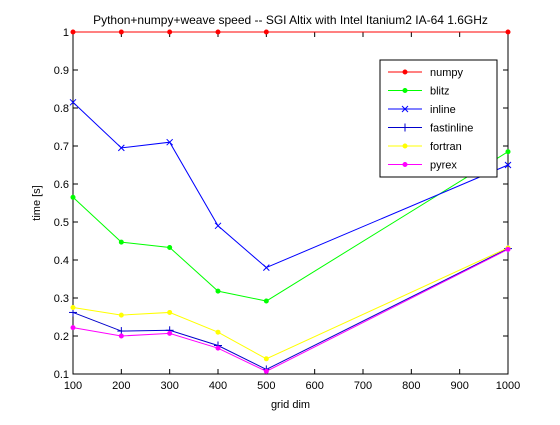  I want to click on x-tick-label: 200, so click(121, 386).